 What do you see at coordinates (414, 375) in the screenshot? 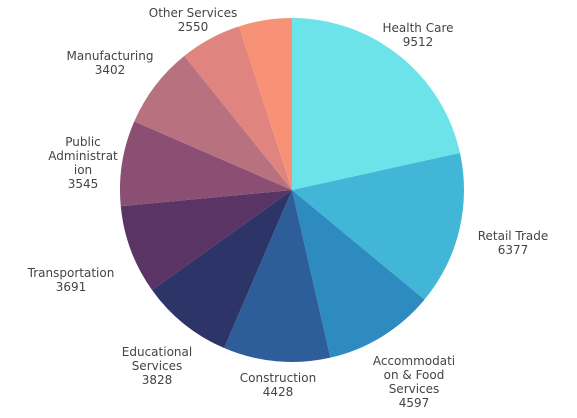
I see `category-name: Accommodation & Food Services` at bounding box center [414, 375].